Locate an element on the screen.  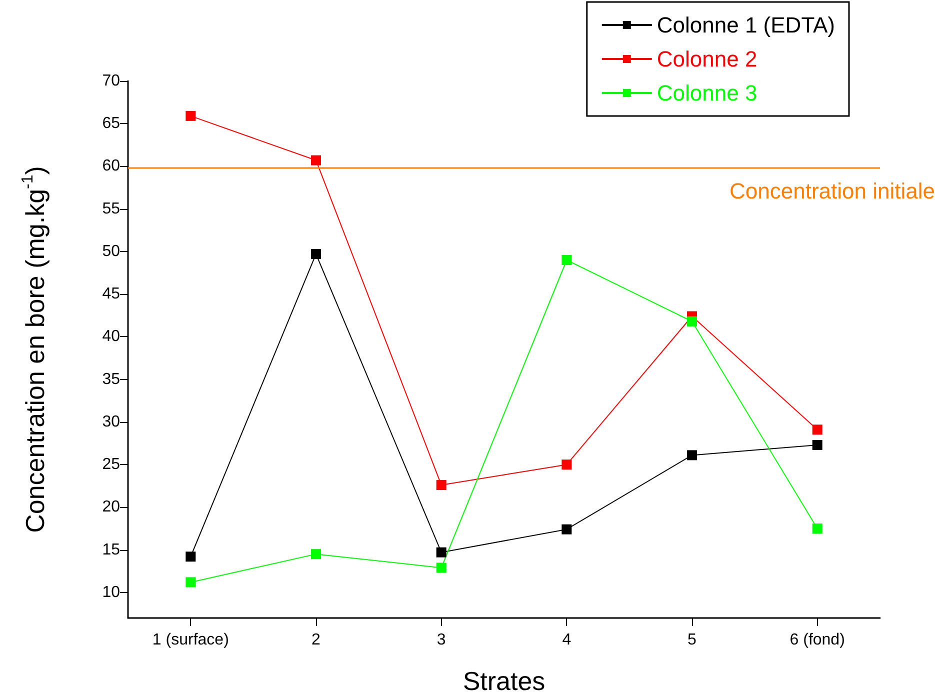
y-tick-label: 60 is located at coordinates (111, 166).